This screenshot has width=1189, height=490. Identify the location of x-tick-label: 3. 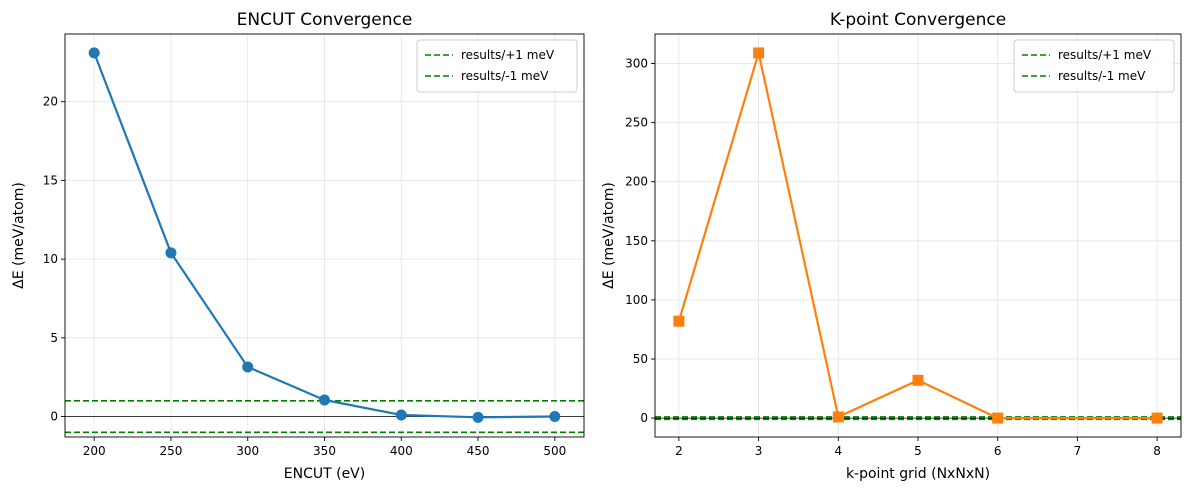
(759, 451).